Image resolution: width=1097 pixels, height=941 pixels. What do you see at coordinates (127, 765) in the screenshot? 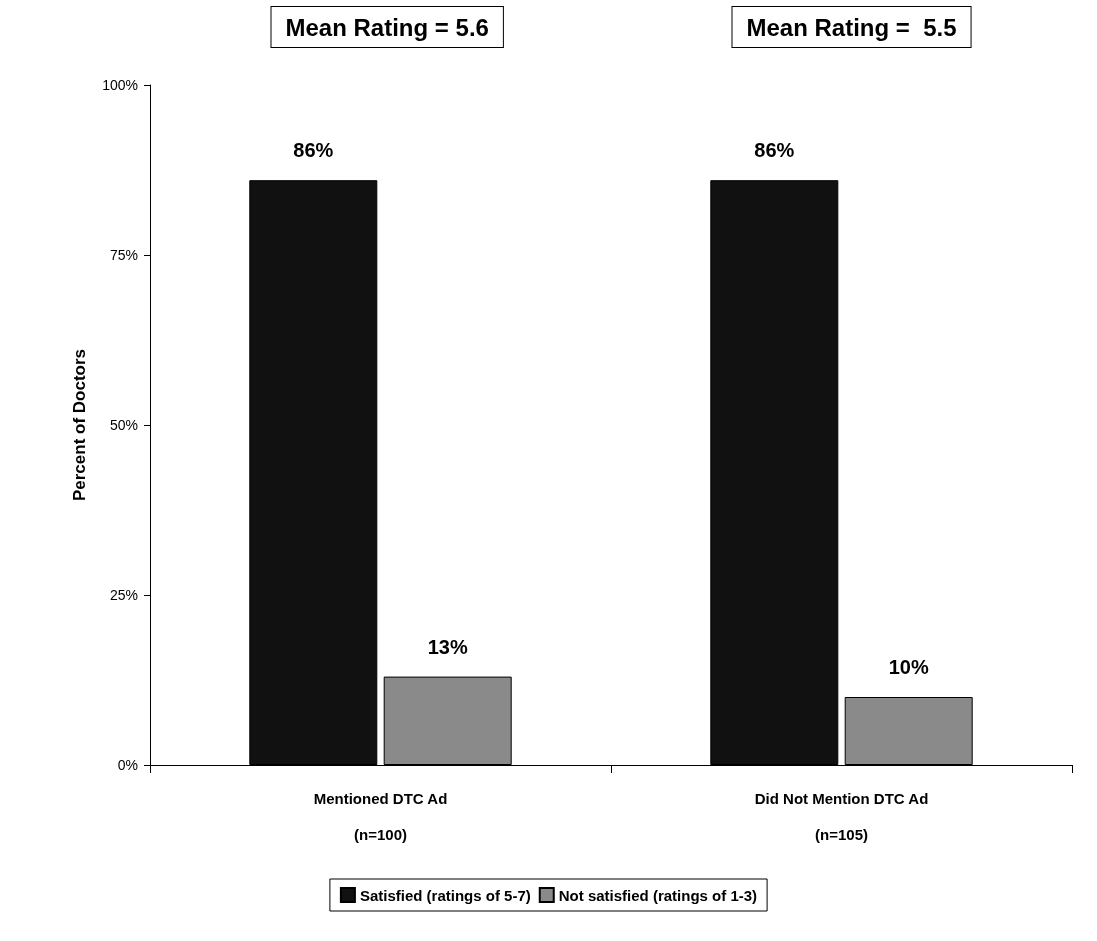
I see `y-tick-label: 0%` at bounding box center [127, 765].